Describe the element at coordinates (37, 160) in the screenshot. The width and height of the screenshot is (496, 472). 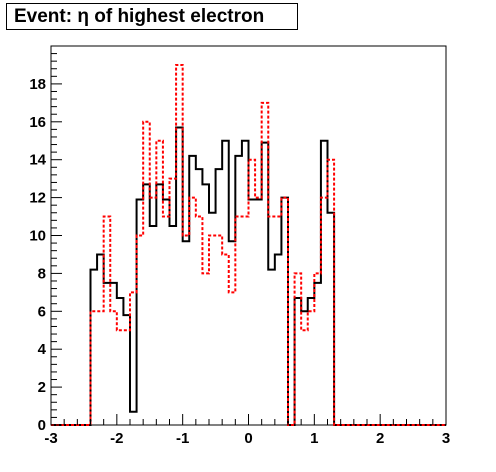
I see `y-tick-label: 14` at that location.